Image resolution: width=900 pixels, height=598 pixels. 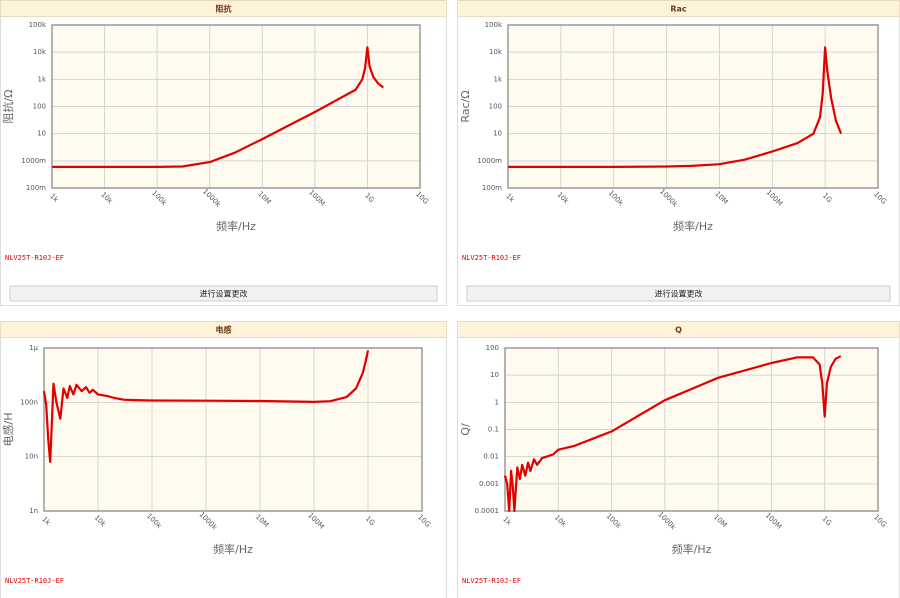 What do you see at coordinates (33, 348) in the screenshot?
I see `y-tick-label: 1μ` at bounding box center [33, 348].